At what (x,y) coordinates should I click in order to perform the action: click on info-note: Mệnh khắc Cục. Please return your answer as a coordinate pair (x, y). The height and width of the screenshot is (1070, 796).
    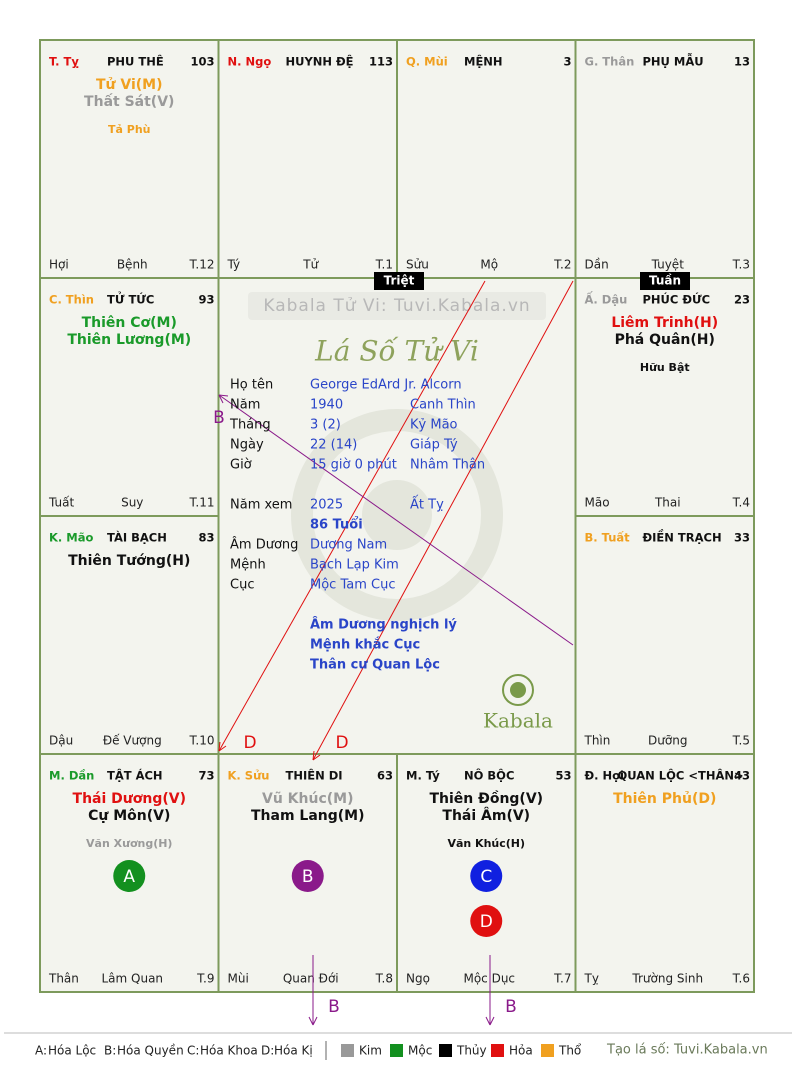
    Looking at the image, I should click on (365, 645).